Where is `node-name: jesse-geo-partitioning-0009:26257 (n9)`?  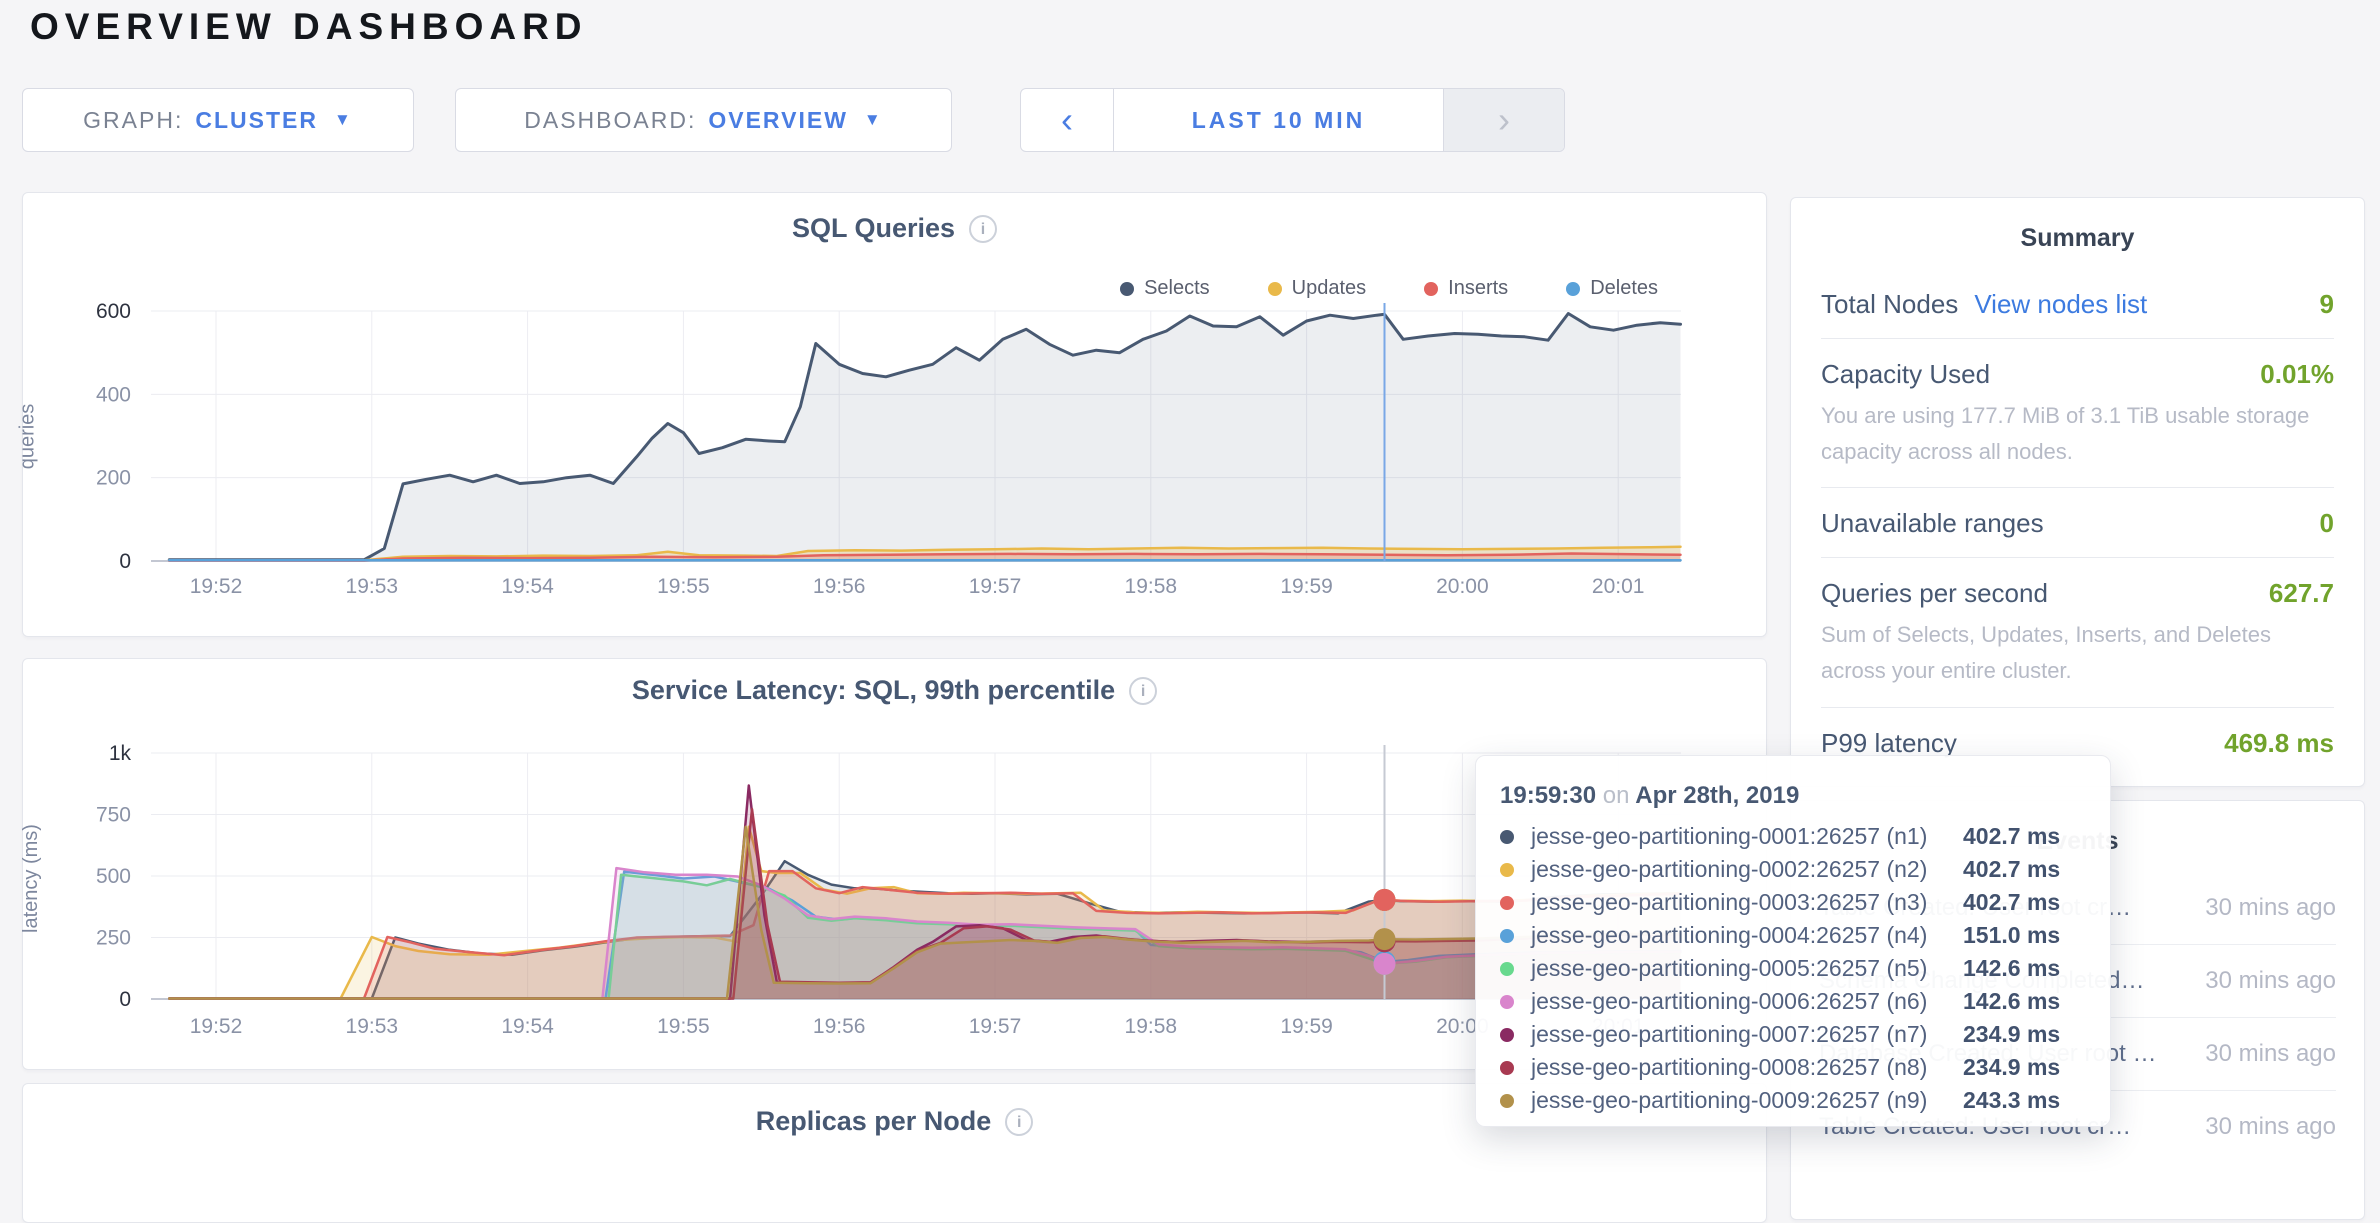 node-name: jesse-geo-partitioning-0009:26257 (n9) is located at coordinates (1729, 1100).